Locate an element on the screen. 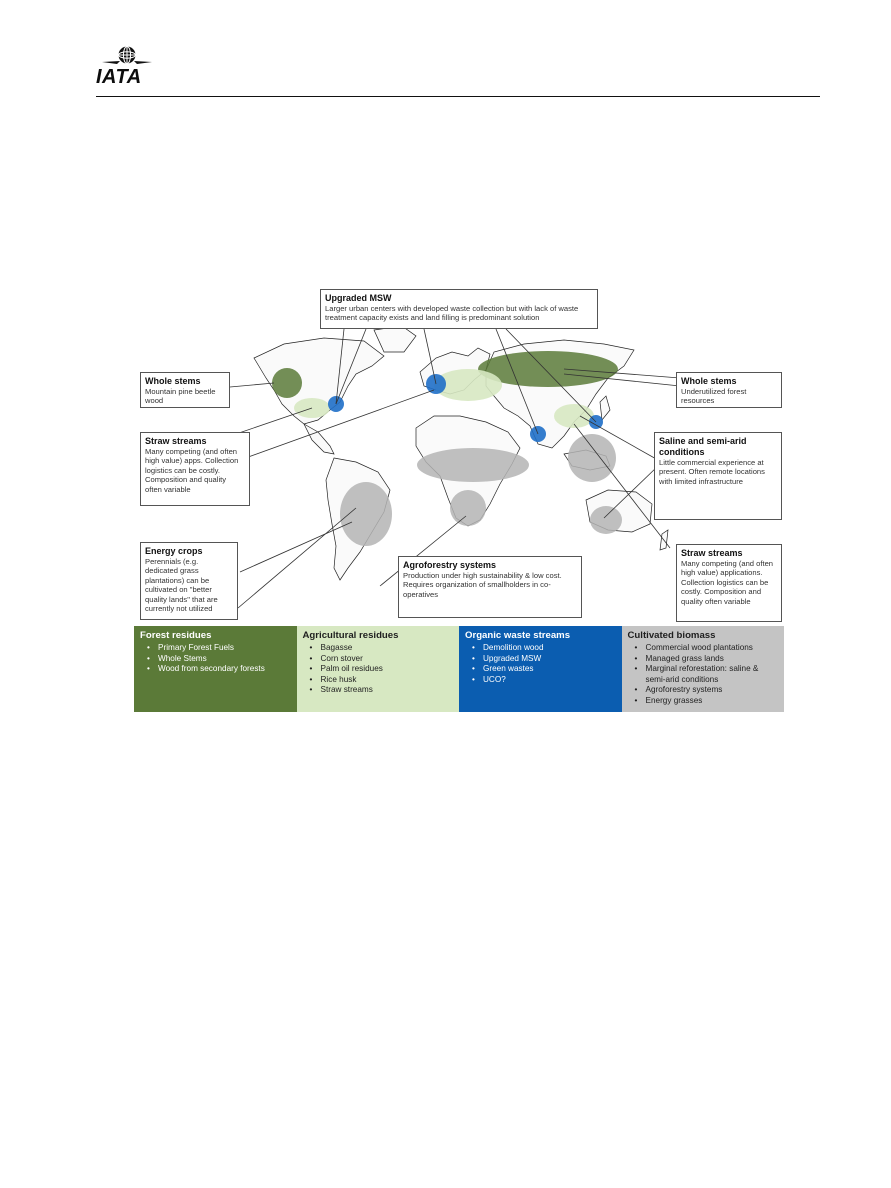 The image size is (891, 1188). legend-item: Whole Stems is located at coordinates (219, 659).